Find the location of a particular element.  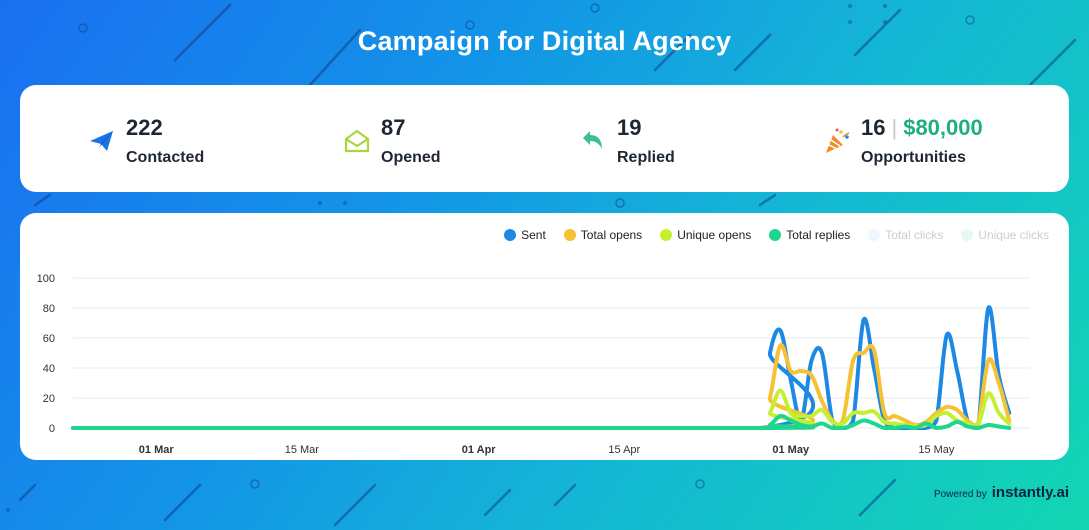

powered-by-text: Powered by is located at coordinates (960, 494).